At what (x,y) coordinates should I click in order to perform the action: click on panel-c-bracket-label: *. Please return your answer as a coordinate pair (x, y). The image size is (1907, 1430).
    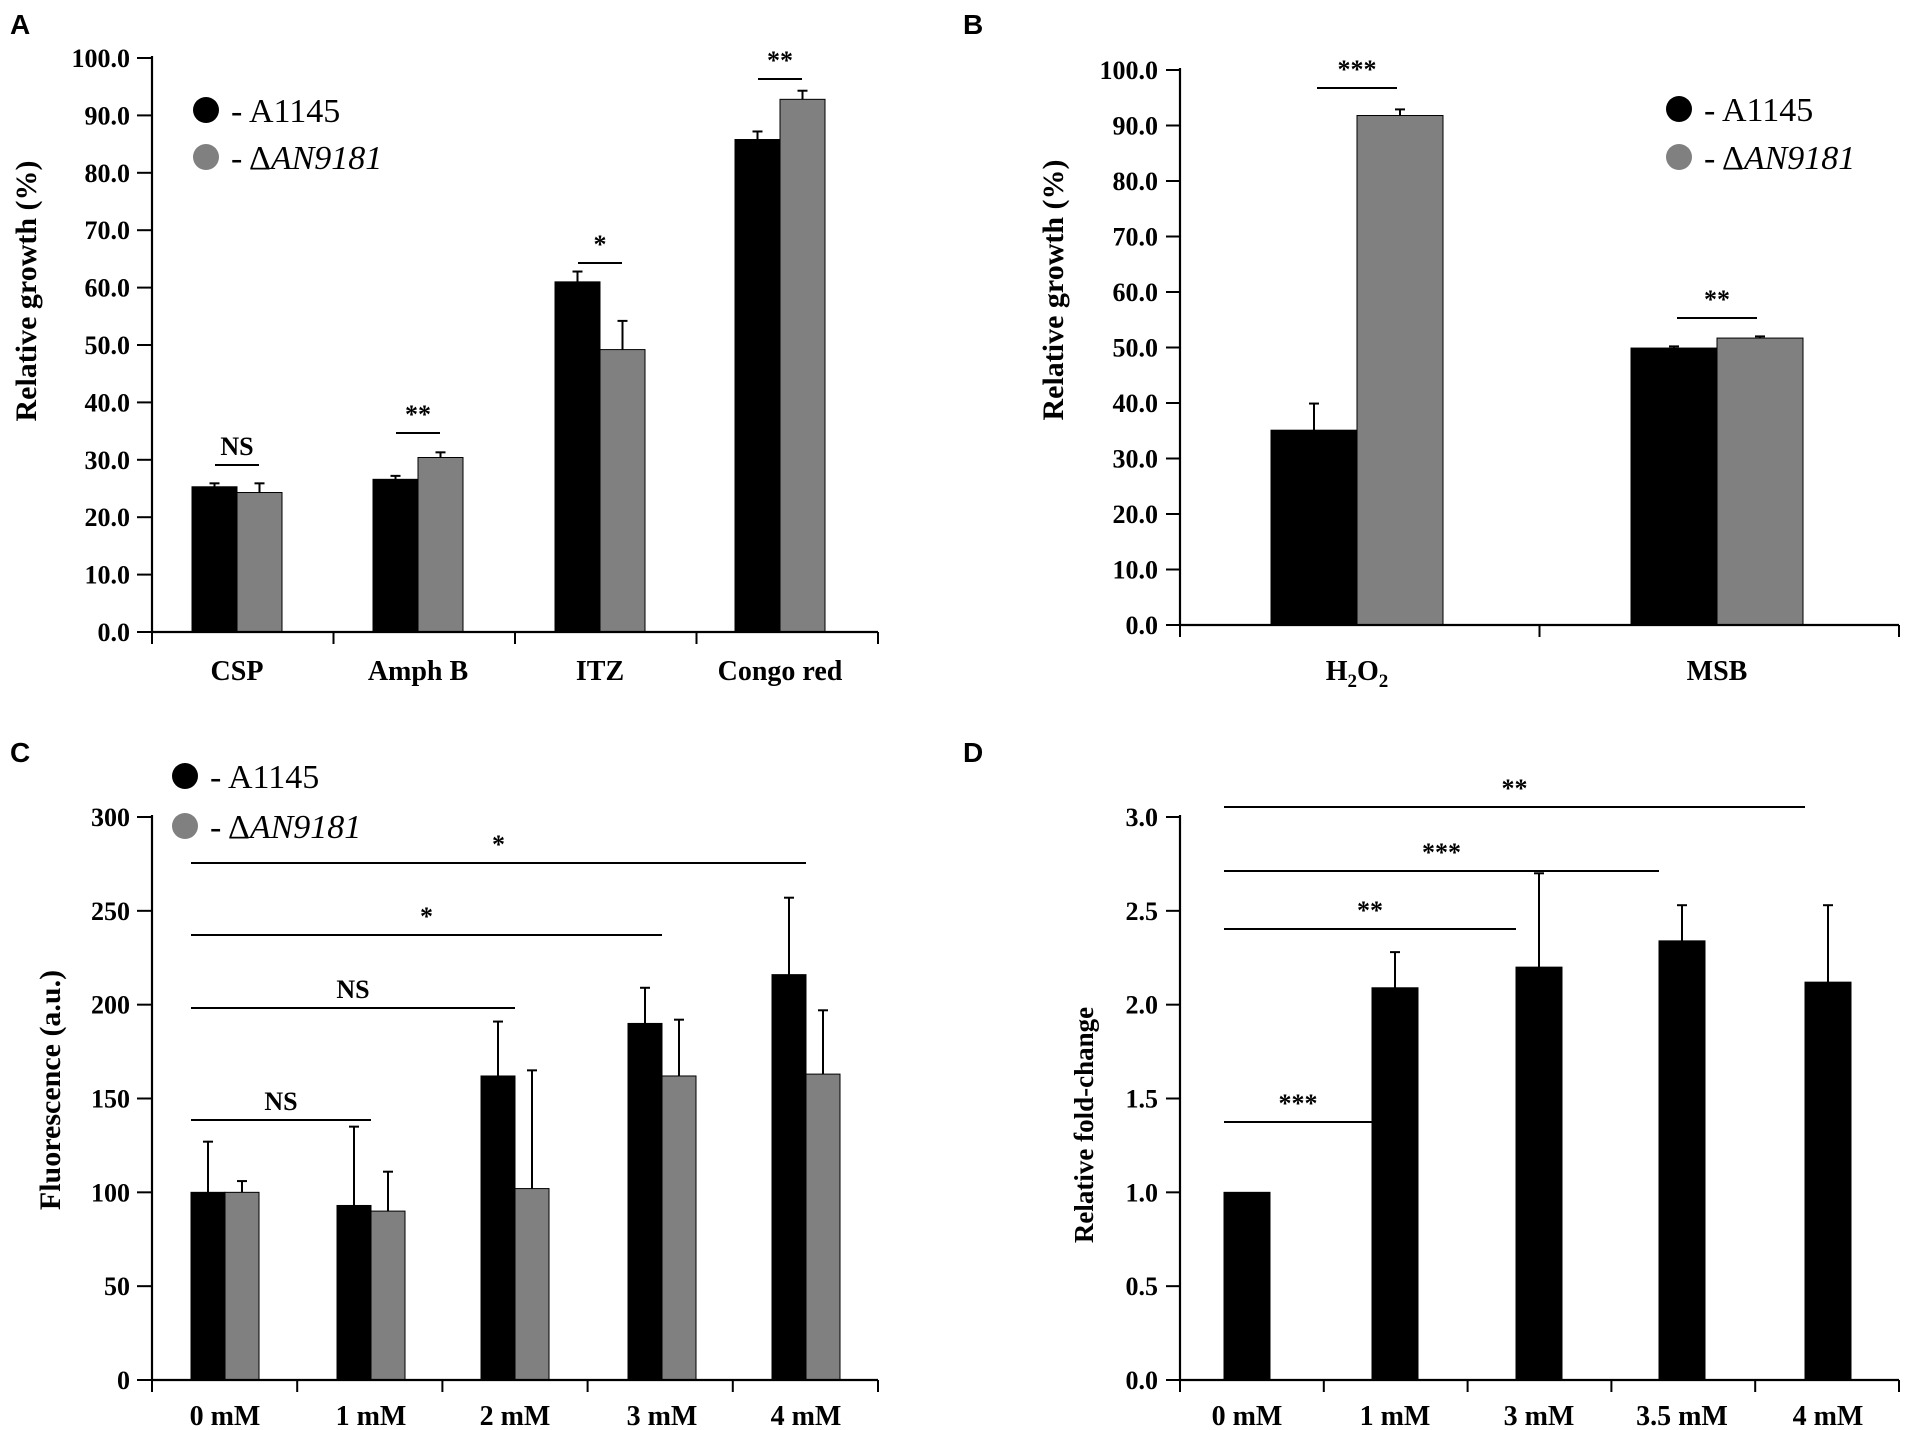
    Looking at the image, I should click on (498, 844).